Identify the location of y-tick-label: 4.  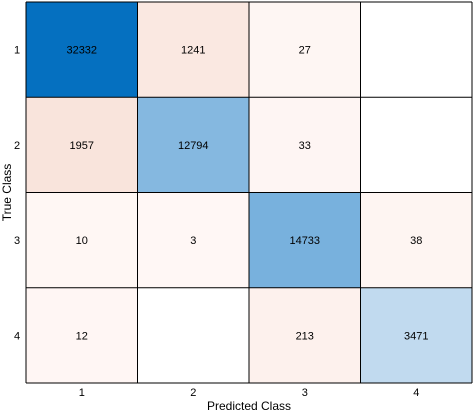
(17, 336).